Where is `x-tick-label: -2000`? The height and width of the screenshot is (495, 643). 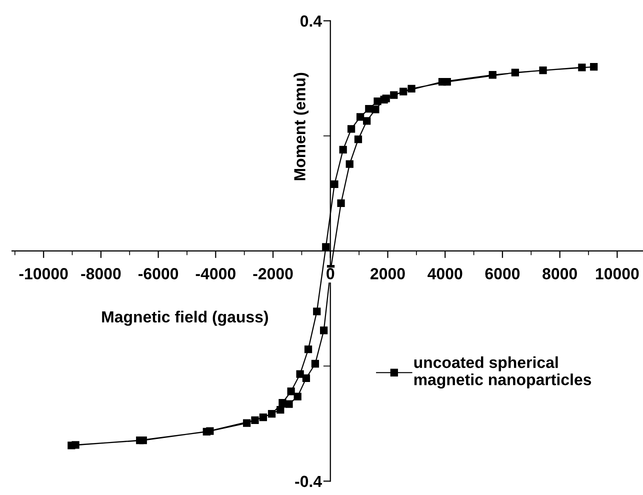 x-tick-label: -2000 is located at coordinates (273, 274).